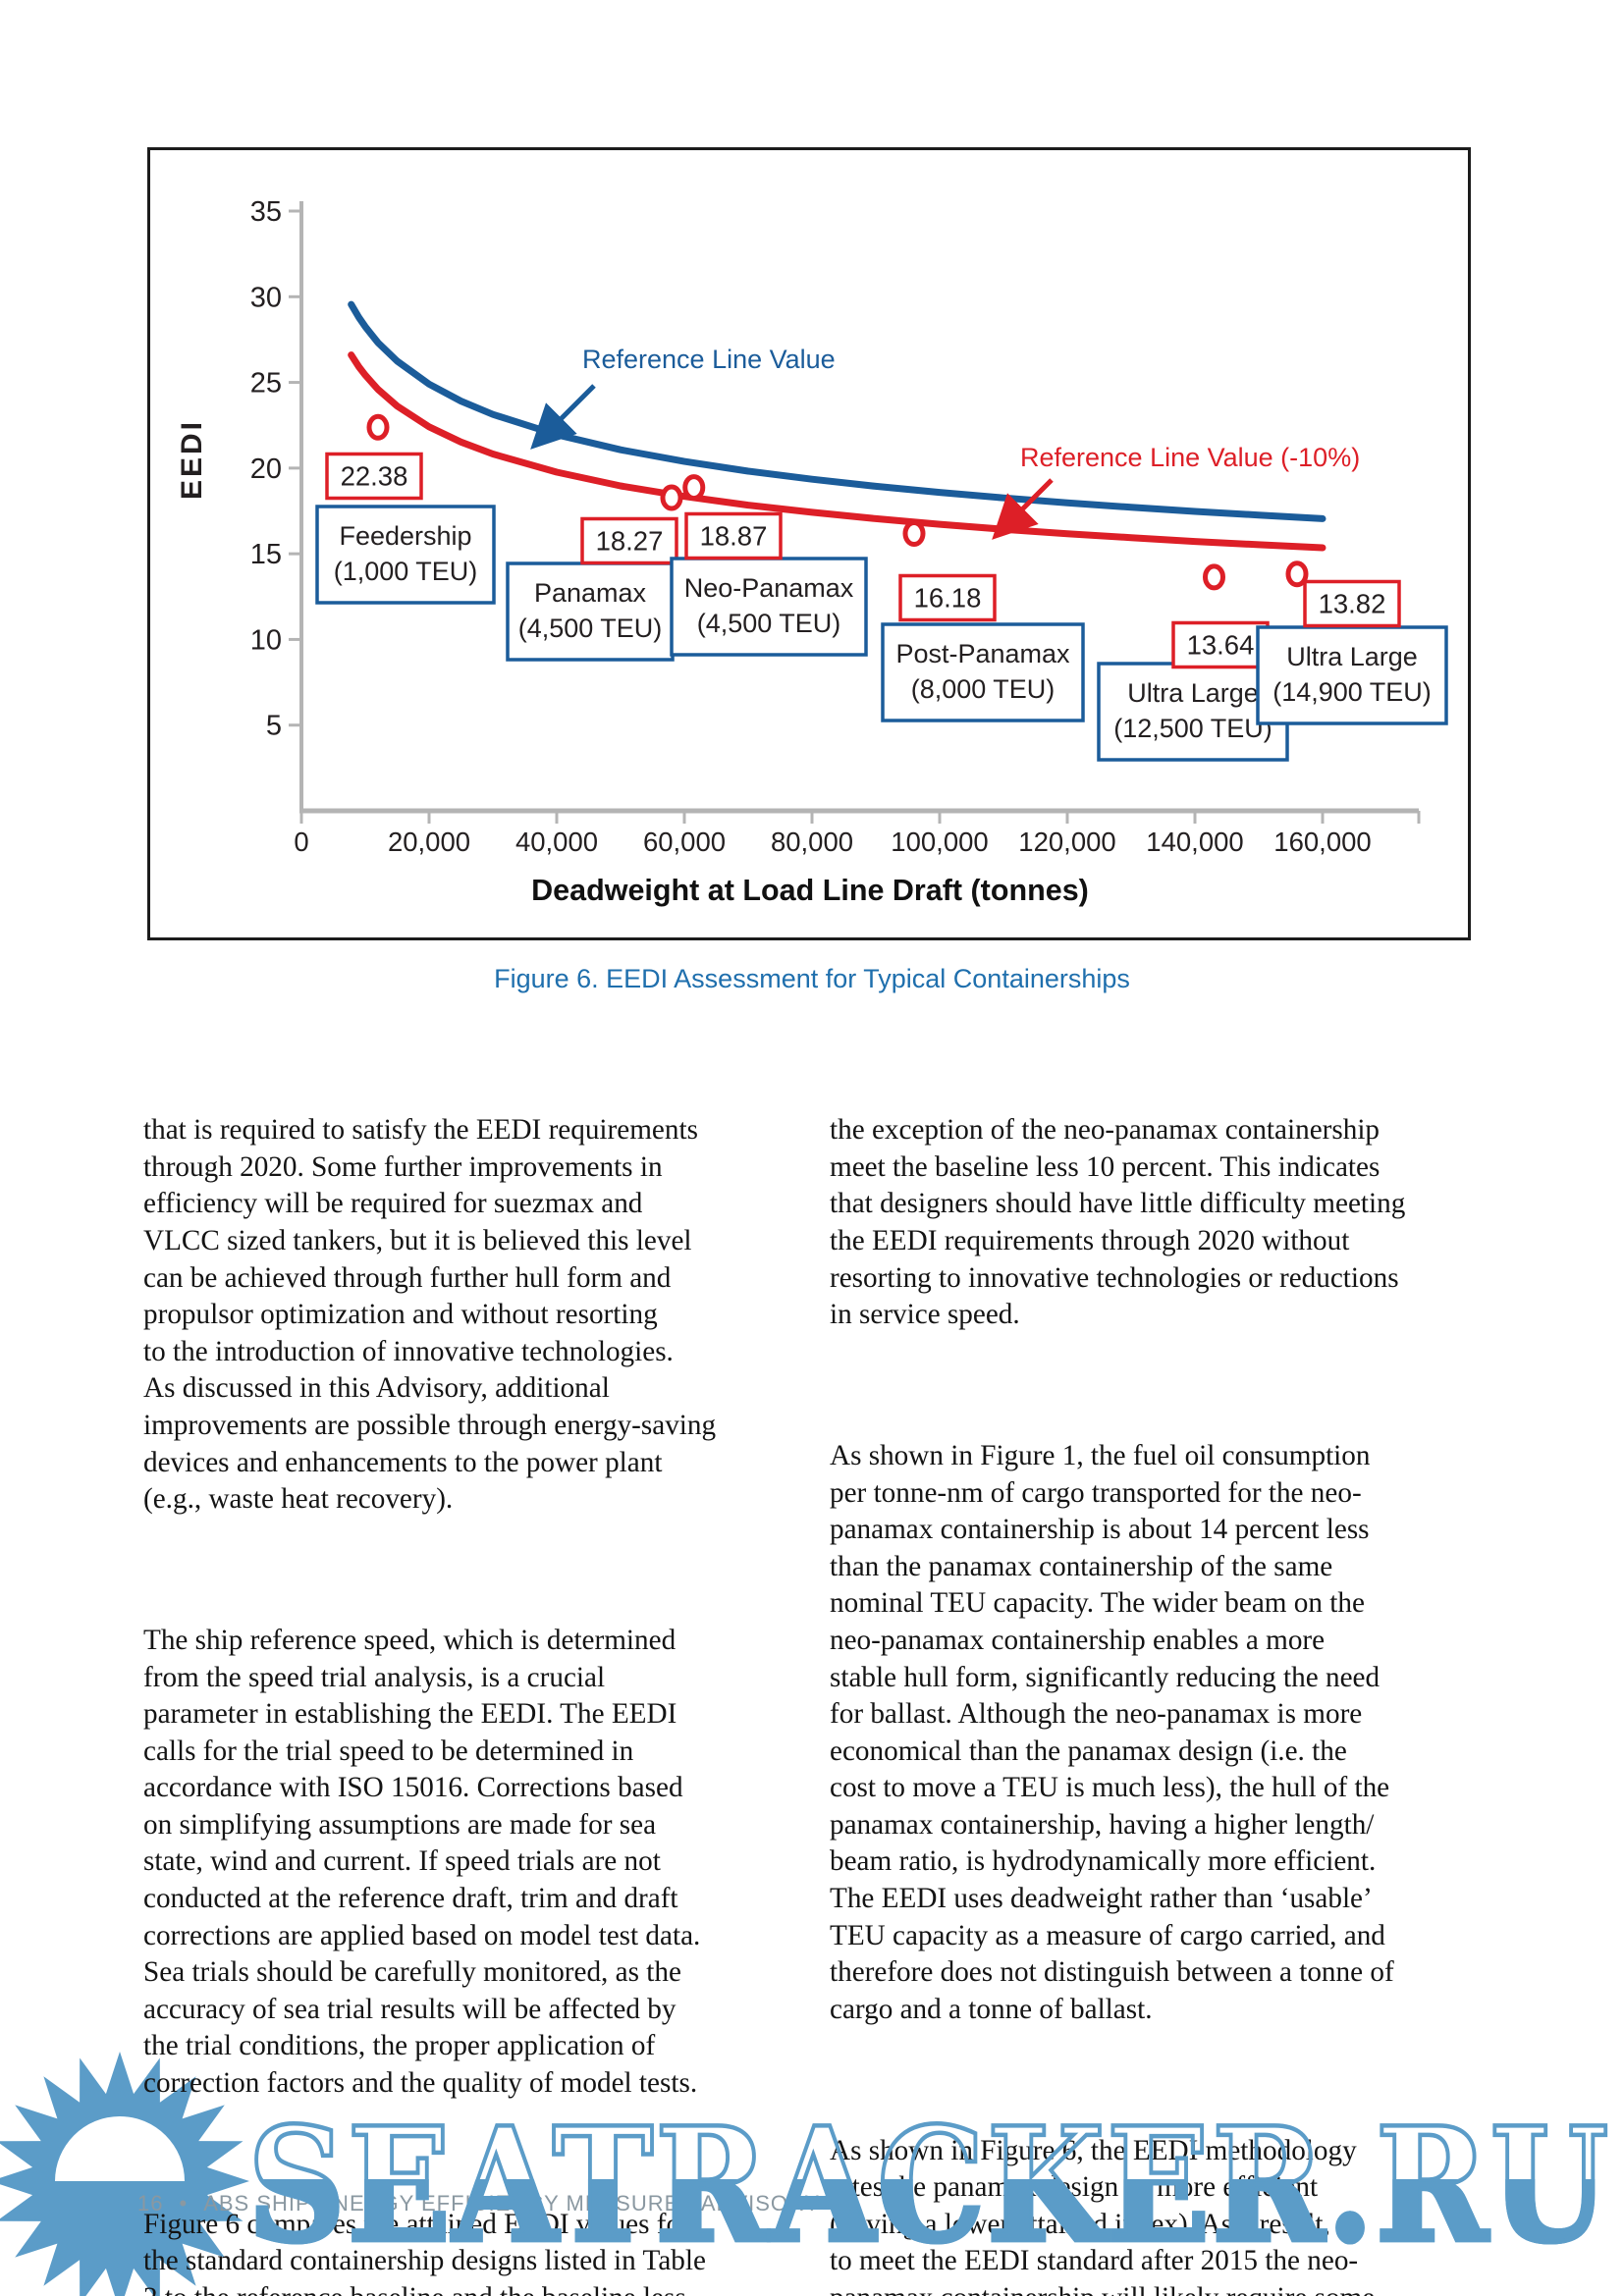 This screenshot has height=2296, width=1624. Describe the element at coordinates (150, 2203) in the screenshot. I see `page-number: 16` at that location.